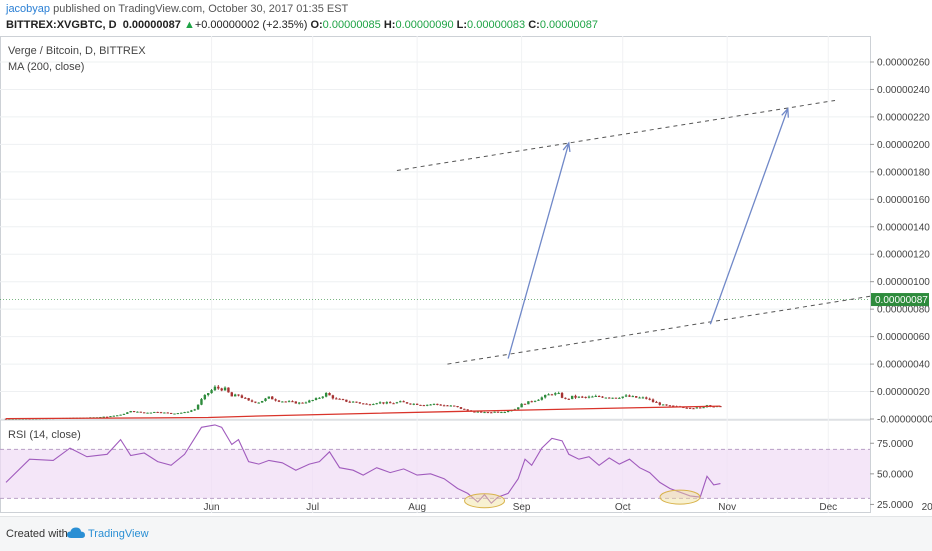 The height and width of the screenshot is (551, 932). Describe the element at coordinates (903, 365) in the screenshot. I see `y-tick-label: 0.00000040` at that location.